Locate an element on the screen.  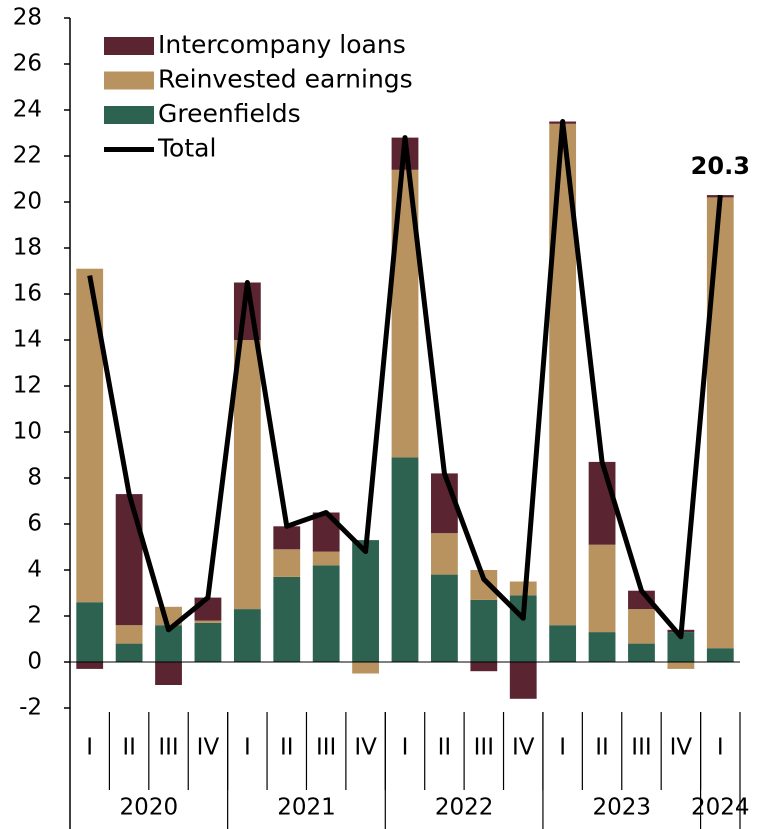
value-label: 20.3 is located at coordinates (720, 166).